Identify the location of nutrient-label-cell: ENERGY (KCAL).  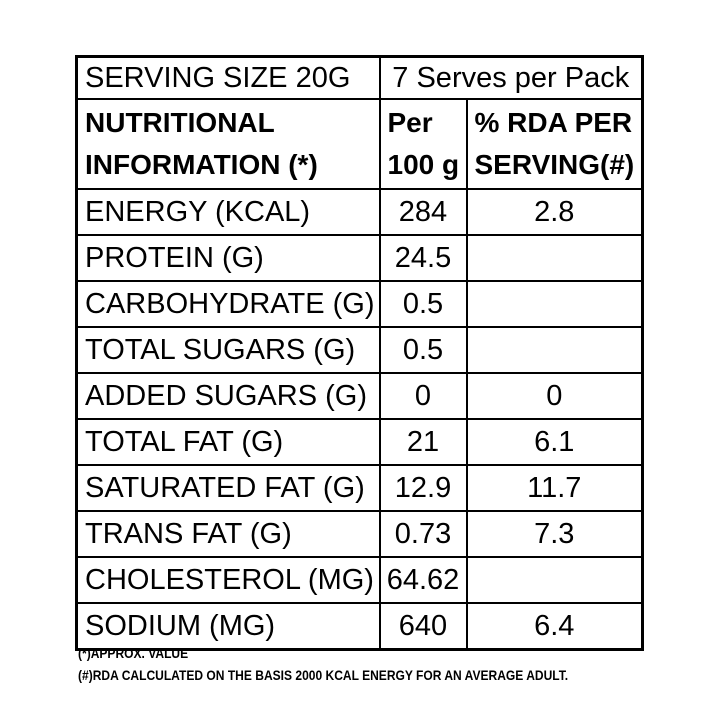
(228, 212).